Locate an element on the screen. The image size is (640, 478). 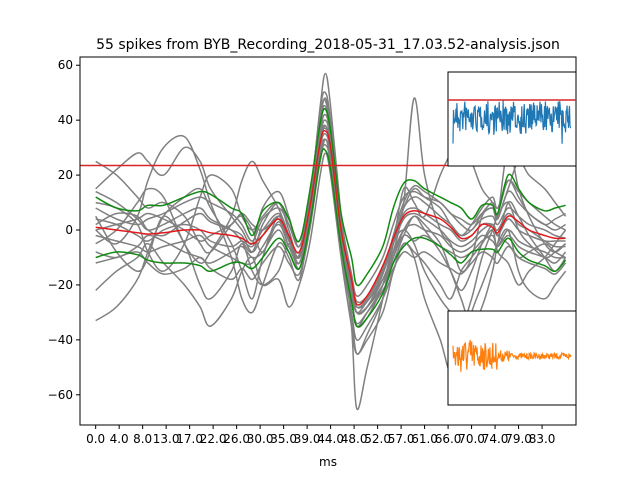
y-tick-label: 60 is located at coordinates (65, 65).